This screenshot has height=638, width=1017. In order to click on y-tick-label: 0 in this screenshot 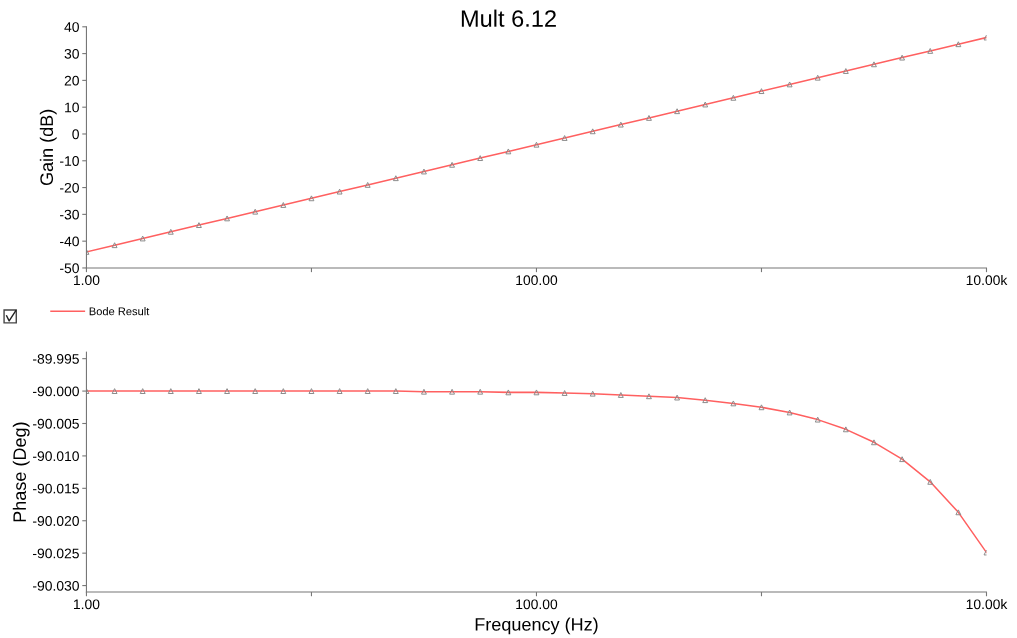, I will do `click(75, 134)`.